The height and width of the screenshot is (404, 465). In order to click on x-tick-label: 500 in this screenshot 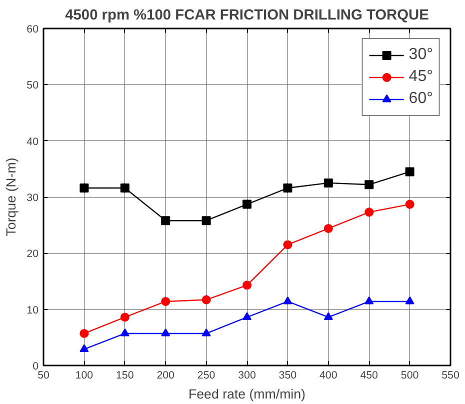, I will do `click(409, 376)`.